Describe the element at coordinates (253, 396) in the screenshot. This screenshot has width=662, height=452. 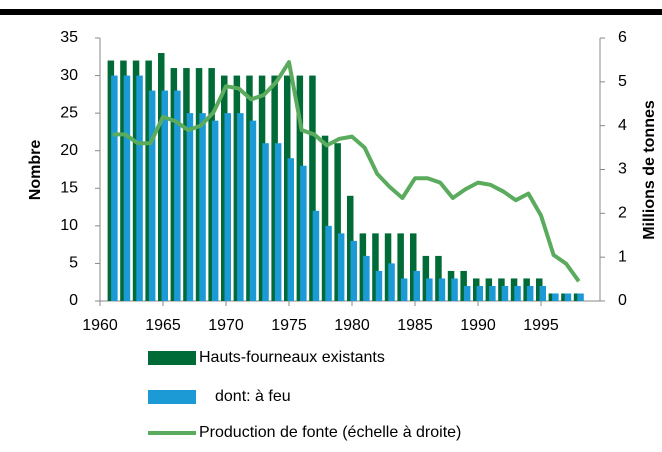
I see `legend-label: dont: à feu` at that location.